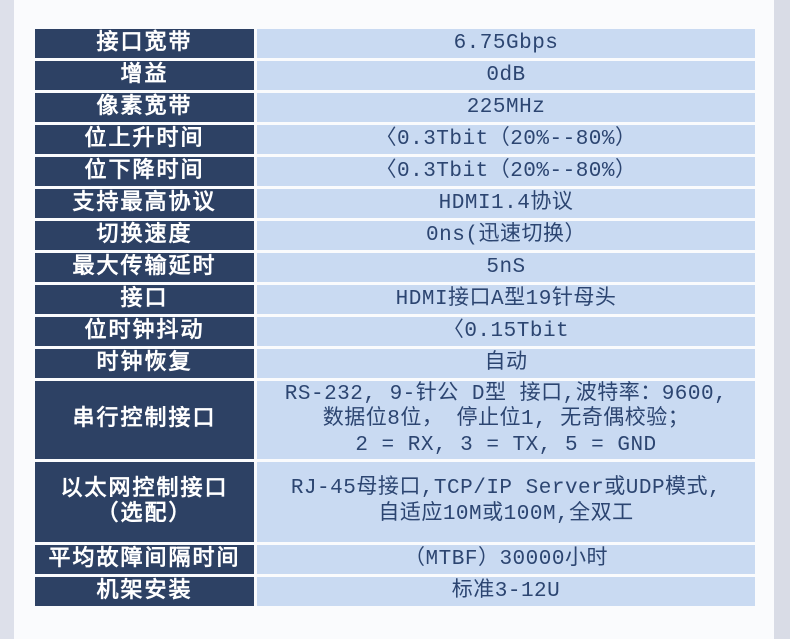 The height and width of the screenshot is (639, 790). Describe the element at coordinates (144, 331) in the screenshot. I see `spec-label-bit-clock-jitter: 位时钟抖动` at that location.